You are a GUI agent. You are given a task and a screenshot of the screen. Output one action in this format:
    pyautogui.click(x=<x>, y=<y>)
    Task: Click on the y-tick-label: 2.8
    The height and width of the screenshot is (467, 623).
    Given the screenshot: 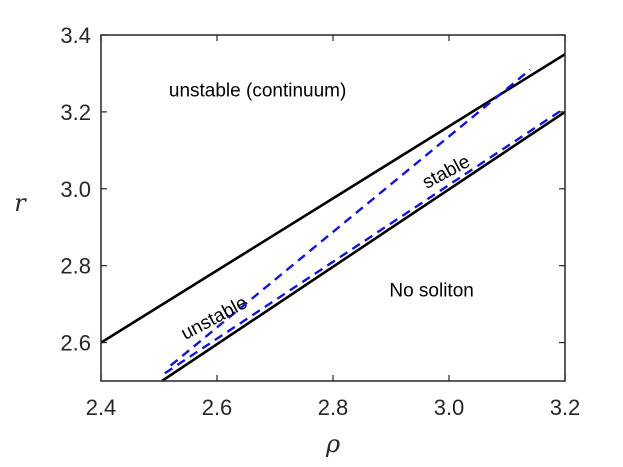 What is the action you would take?
    pyautogui.click(x=75, y=266)
    